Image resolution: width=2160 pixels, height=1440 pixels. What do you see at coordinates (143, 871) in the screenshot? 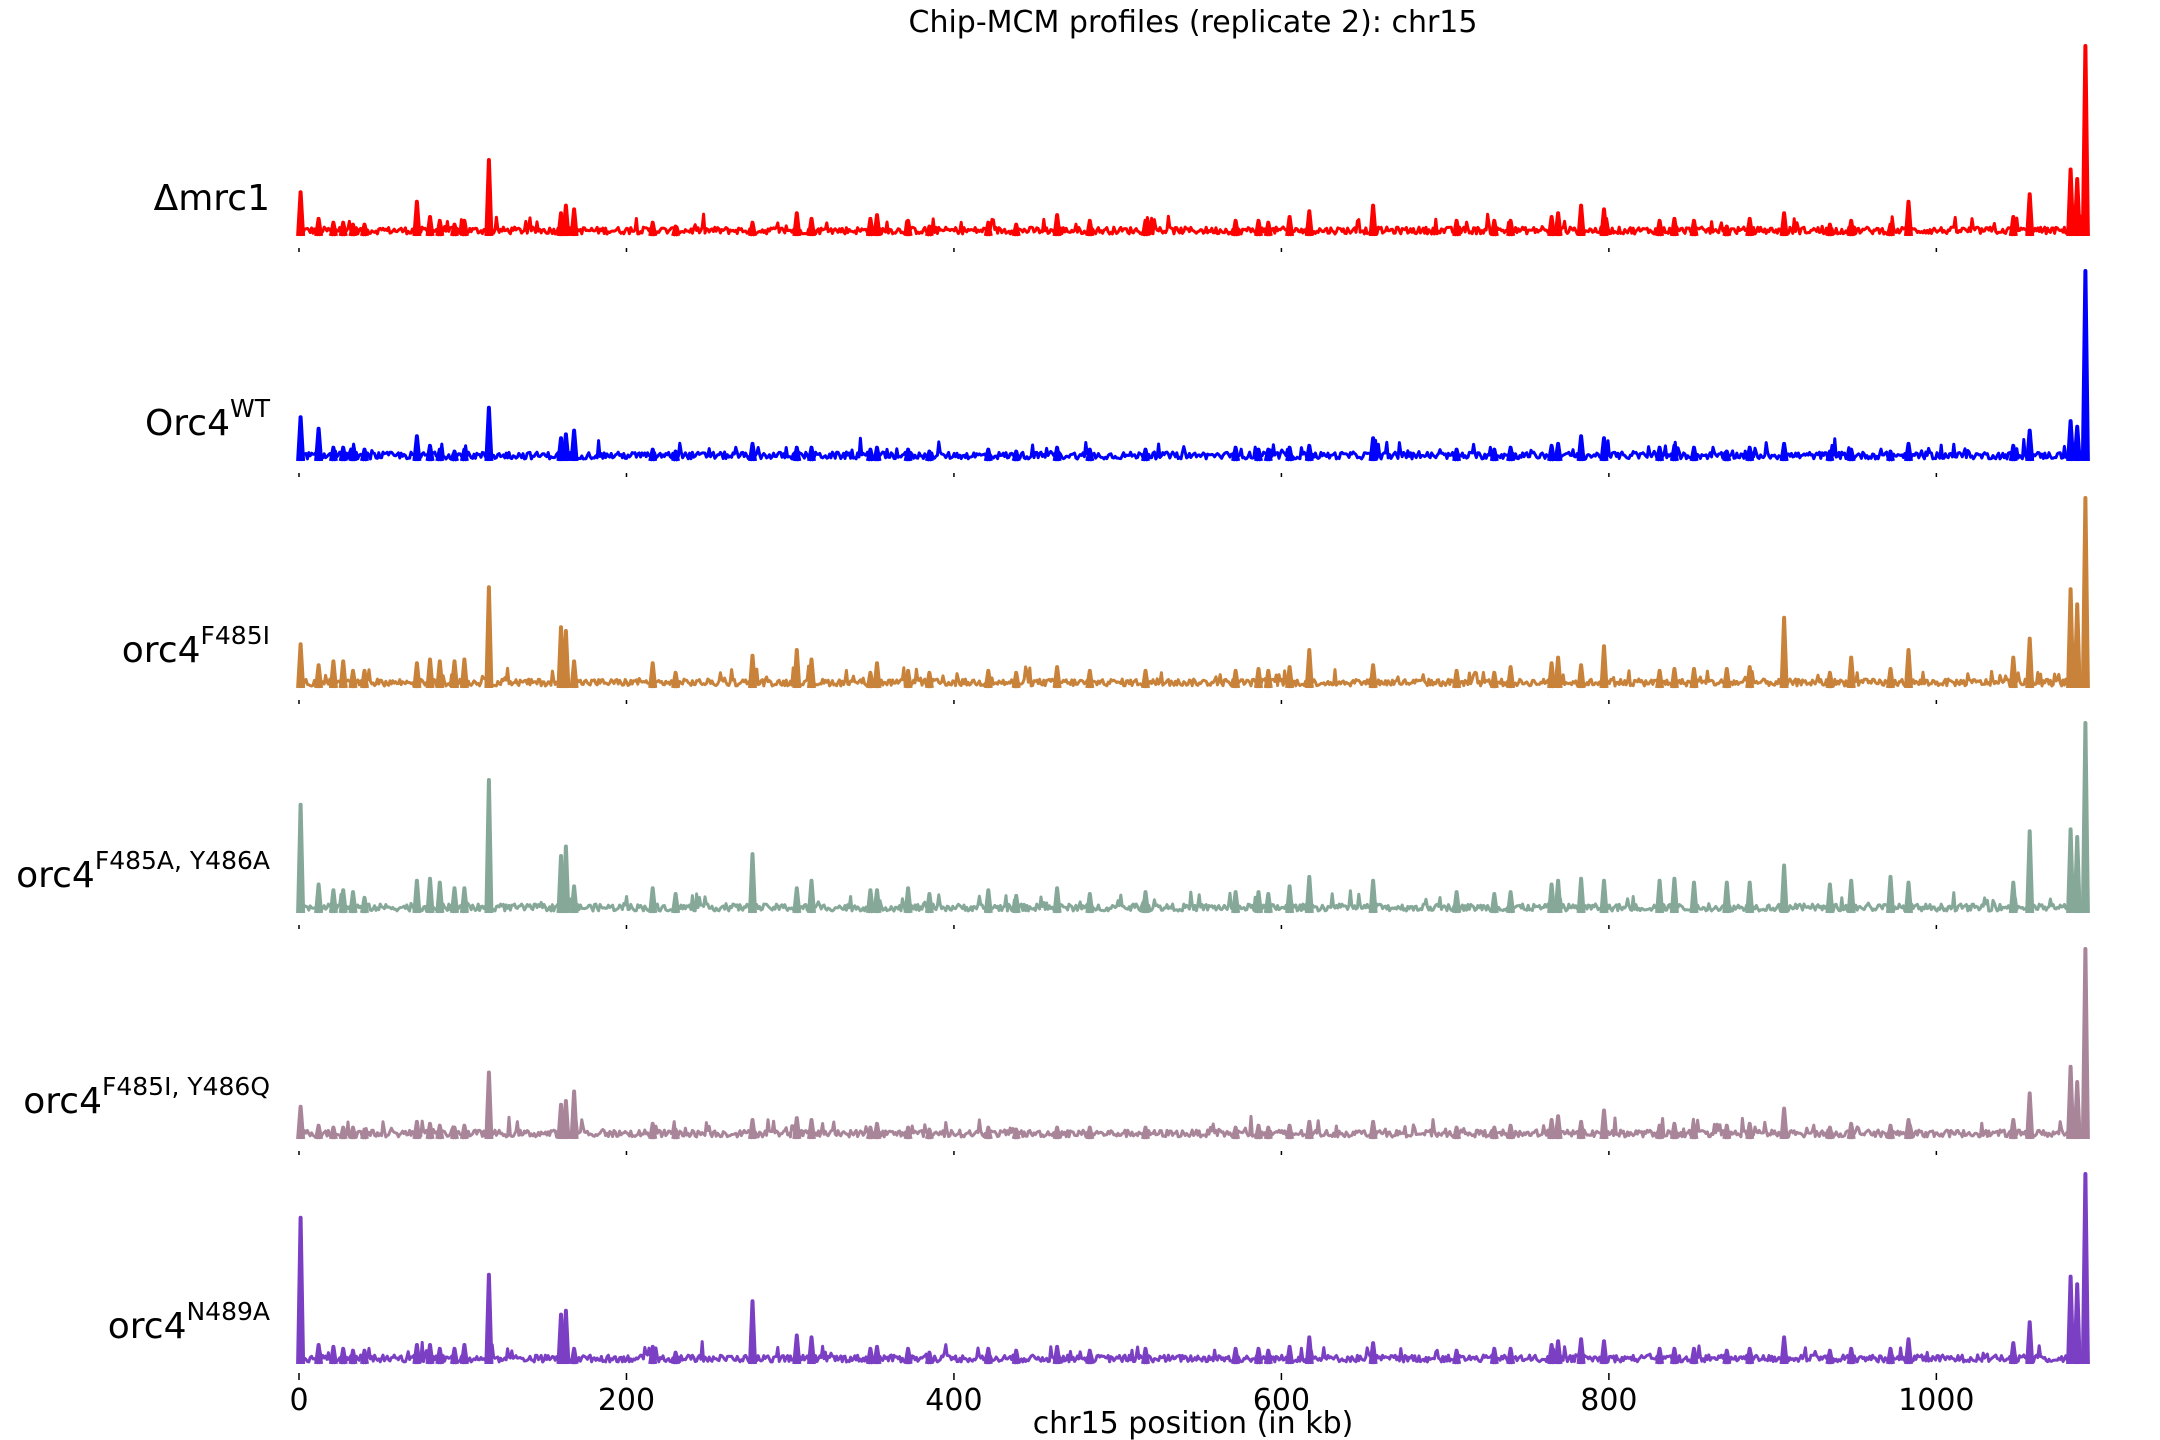
I see `series-label-3: orc4F485A, Y486A` at bounding box center [143, 871].